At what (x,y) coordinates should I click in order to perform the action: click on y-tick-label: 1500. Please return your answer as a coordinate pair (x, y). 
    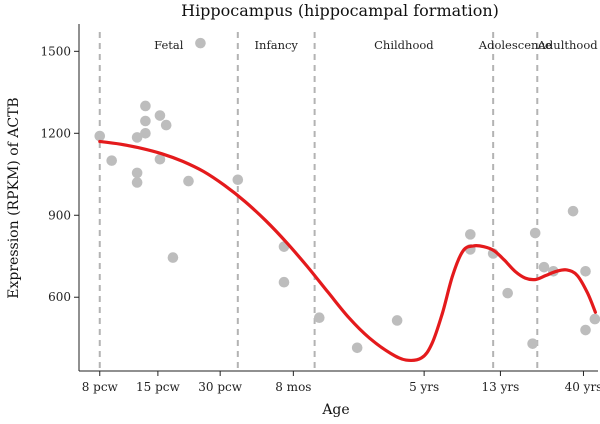
    Looking at the image, I should click on (55, 51).